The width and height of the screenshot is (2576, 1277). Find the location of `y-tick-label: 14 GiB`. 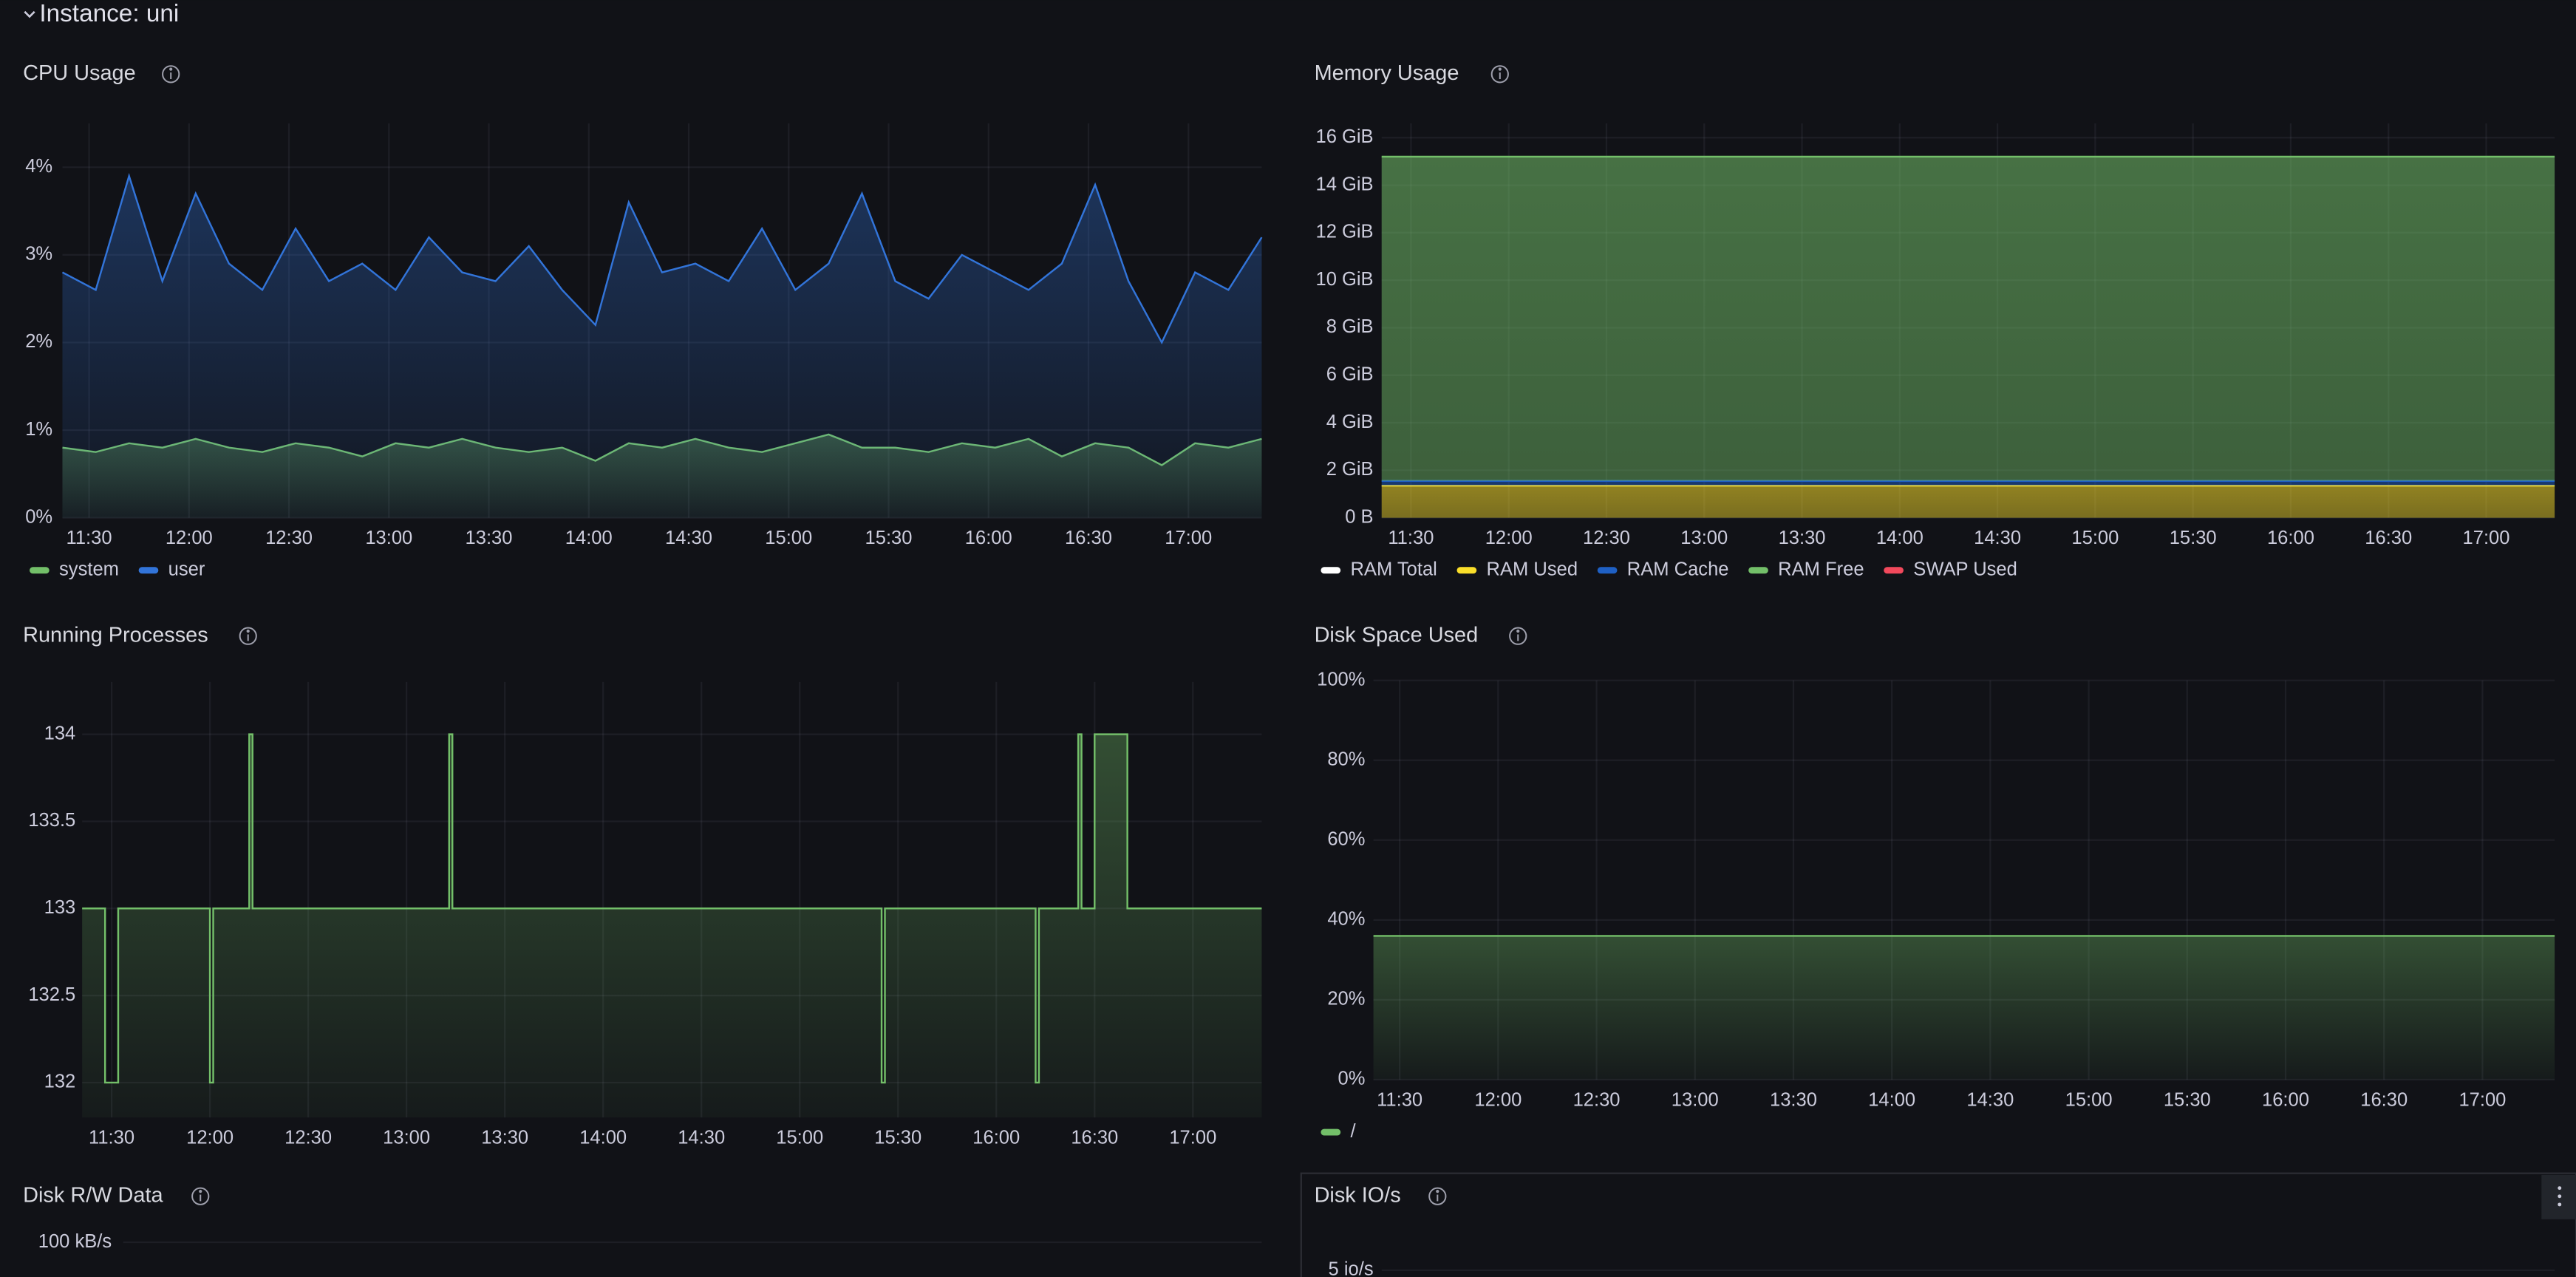

y-tick-label: 14 GiB is located at coordinates (1344, 184).